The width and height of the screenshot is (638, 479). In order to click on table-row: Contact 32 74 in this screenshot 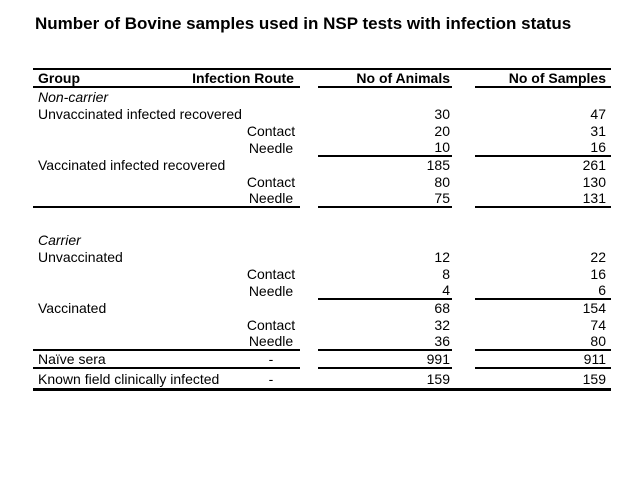, I will do `click(322, 324)`.